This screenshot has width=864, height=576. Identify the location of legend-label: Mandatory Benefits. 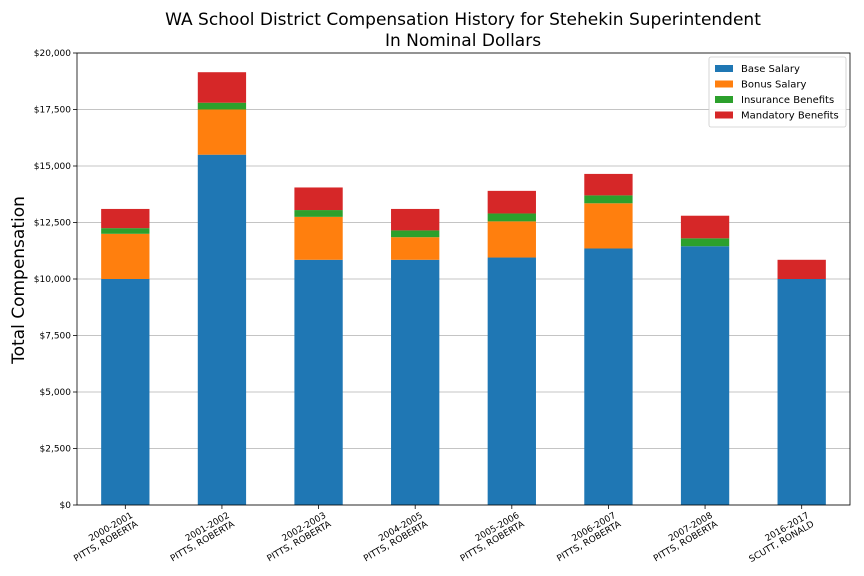
(790, 116).